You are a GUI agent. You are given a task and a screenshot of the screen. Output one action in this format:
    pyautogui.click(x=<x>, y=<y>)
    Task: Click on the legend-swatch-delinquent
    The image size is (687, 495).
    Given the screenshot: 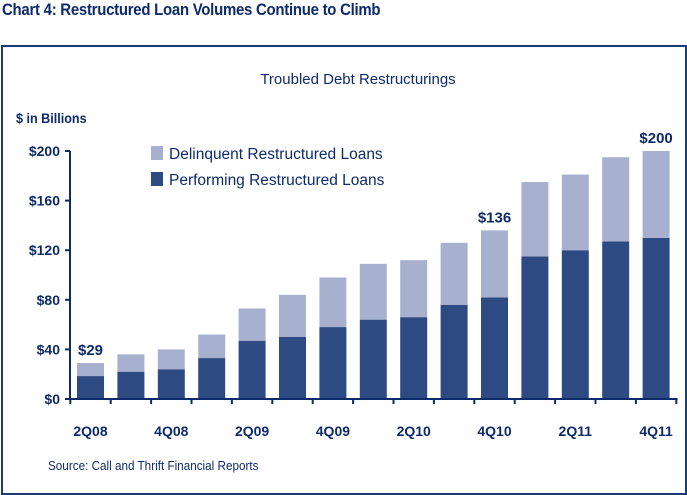 What is the action you would take?
    pyautogui.click(x=157, y=153)
    